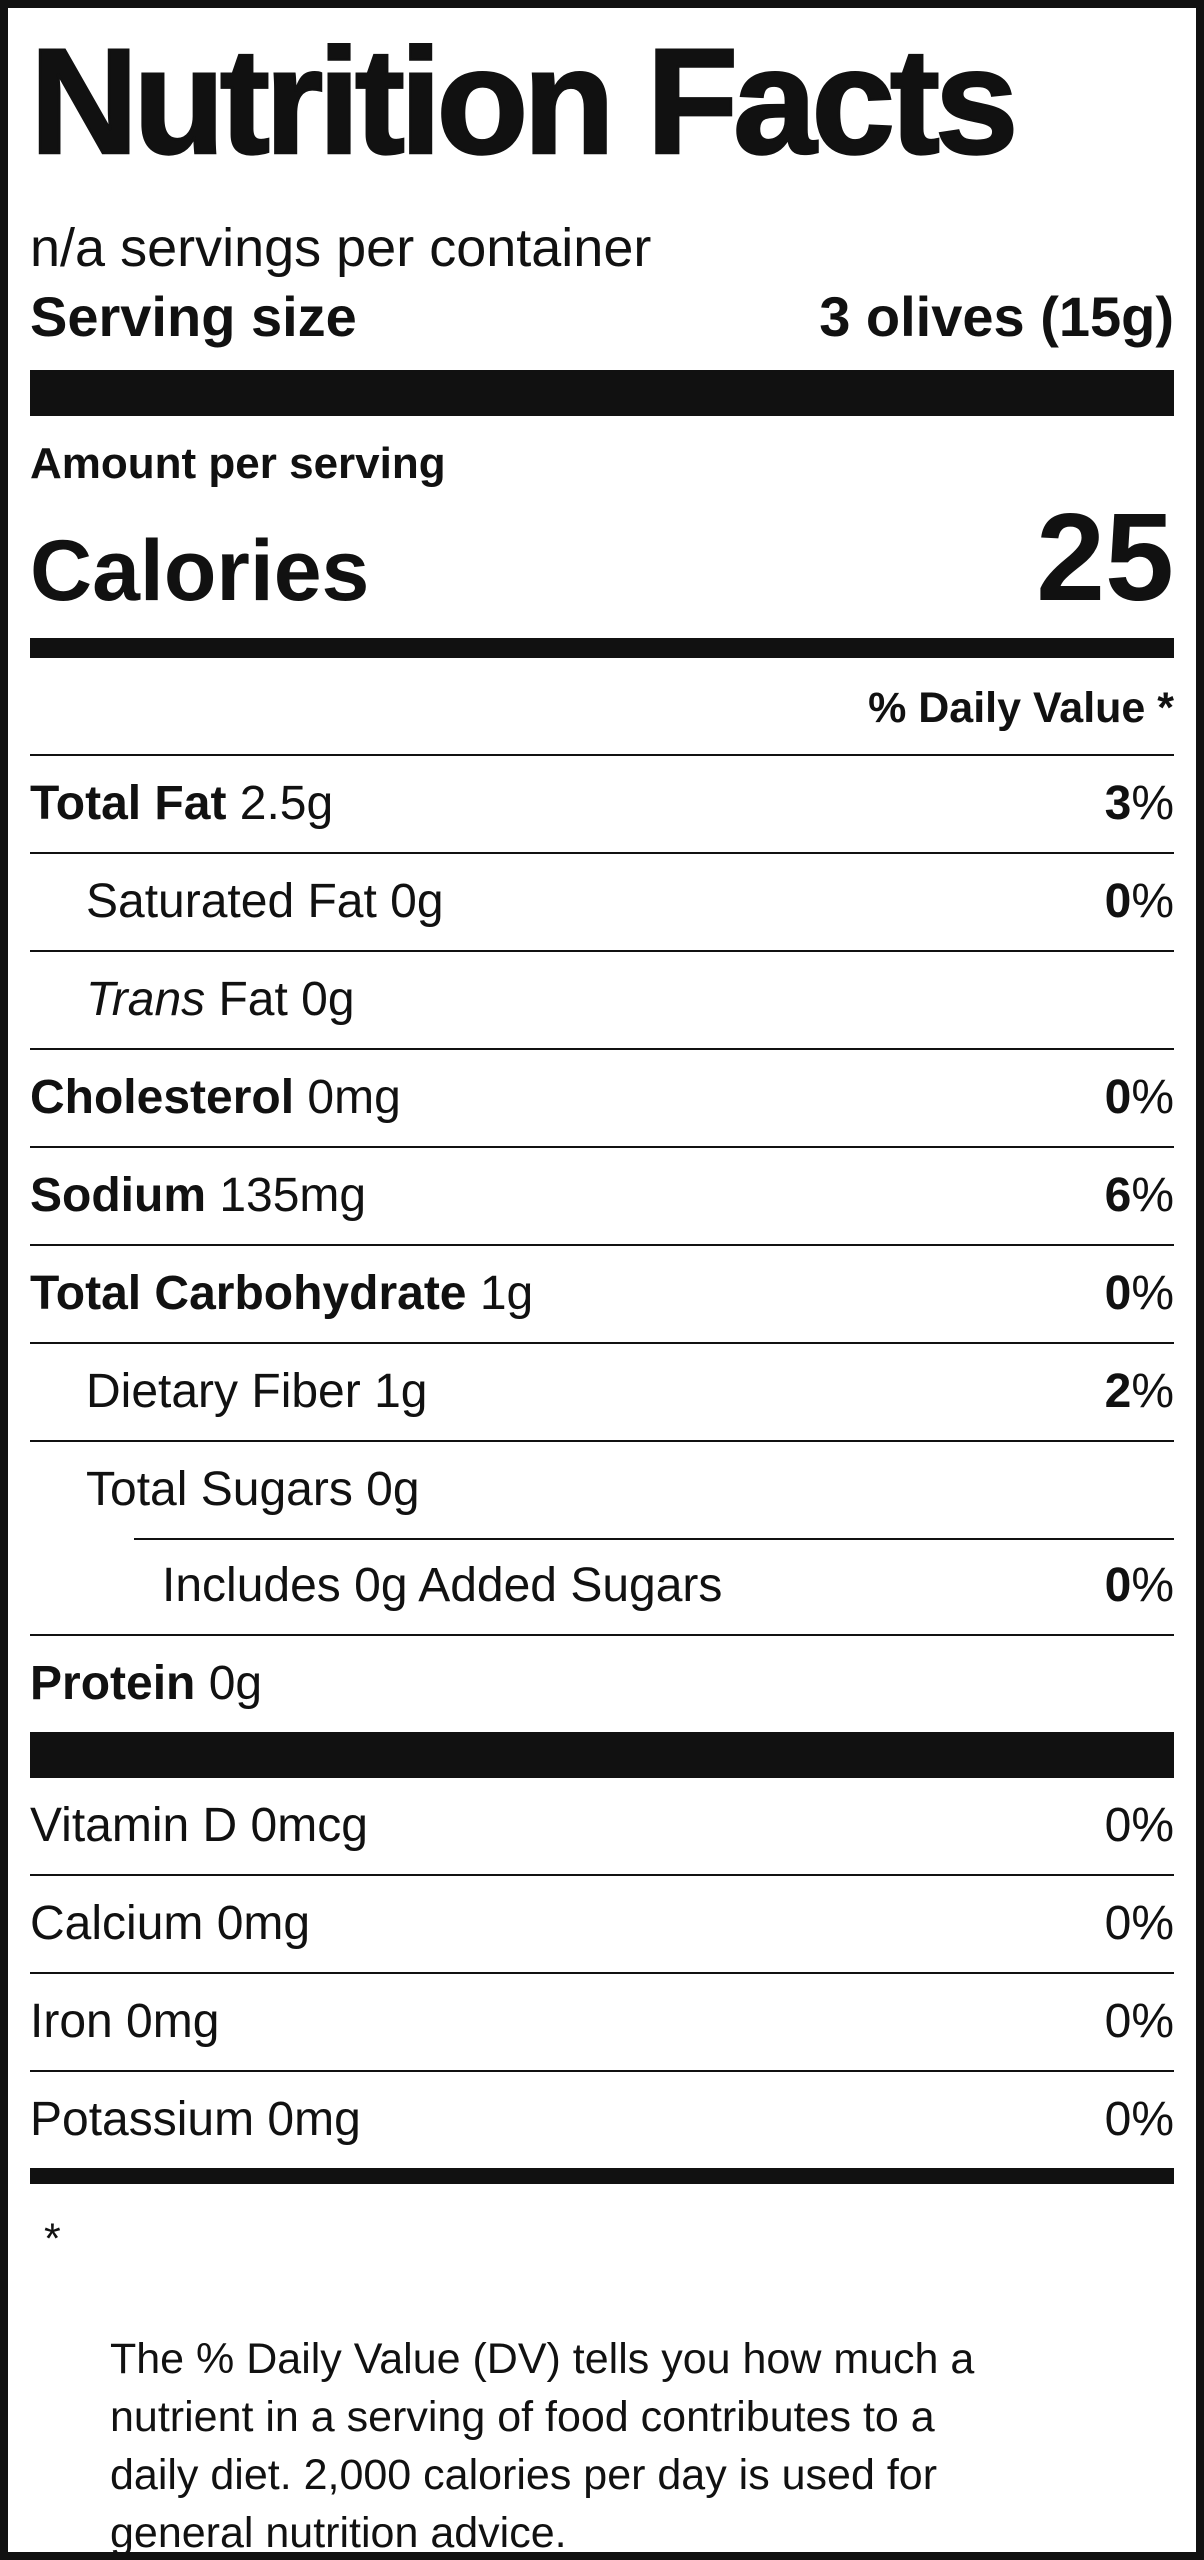  I want to click on nutrient-name: Total Carbohydrate 1g, so click(282, 1293).